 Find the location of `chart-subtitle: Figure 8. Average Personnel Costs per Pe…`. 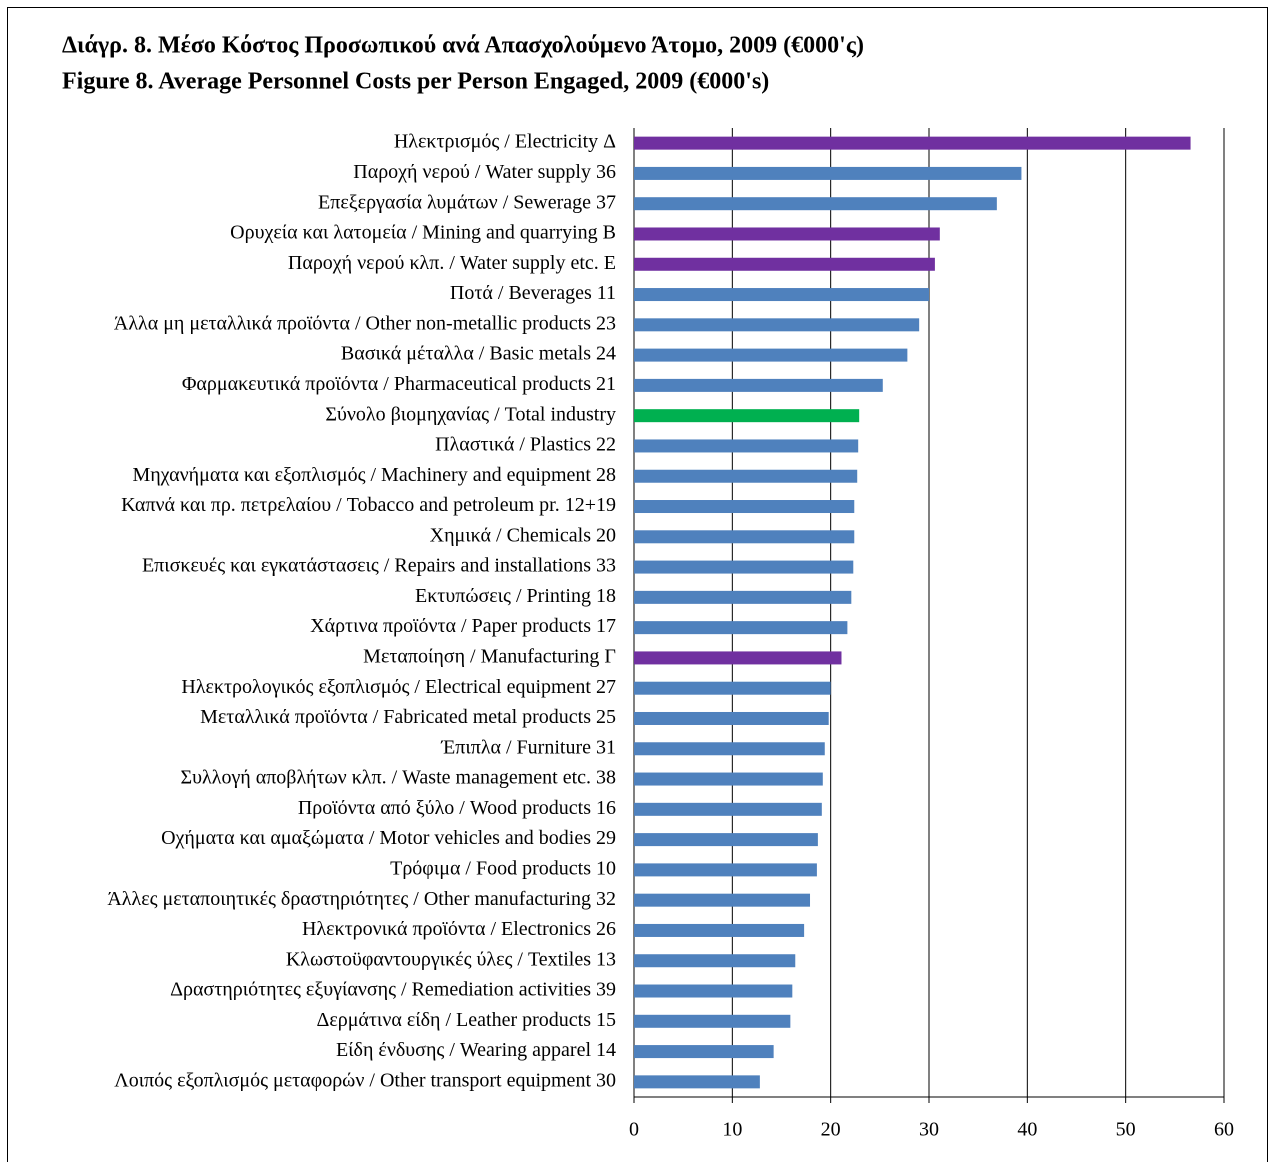

chart-subtitle: Figure 8. Average Personnel Costs per Pe… is located at coordinates (415, 82).